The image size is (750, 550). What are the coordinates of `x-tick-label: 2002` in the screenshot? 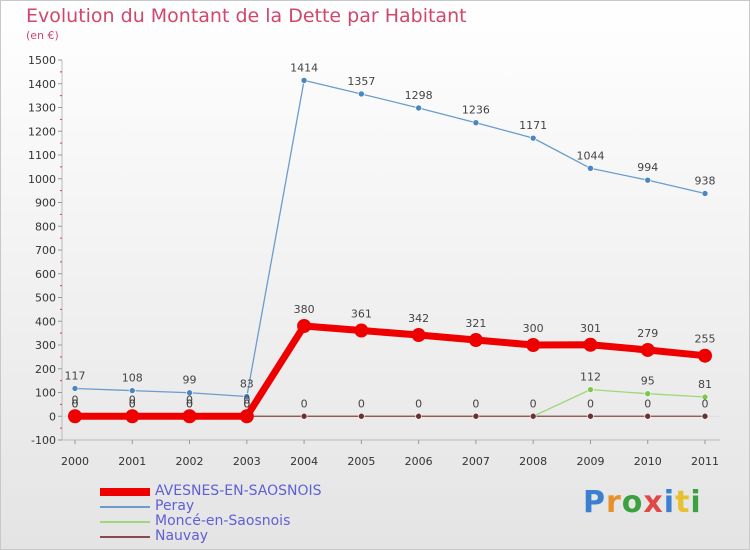 It's located at (190, 461).